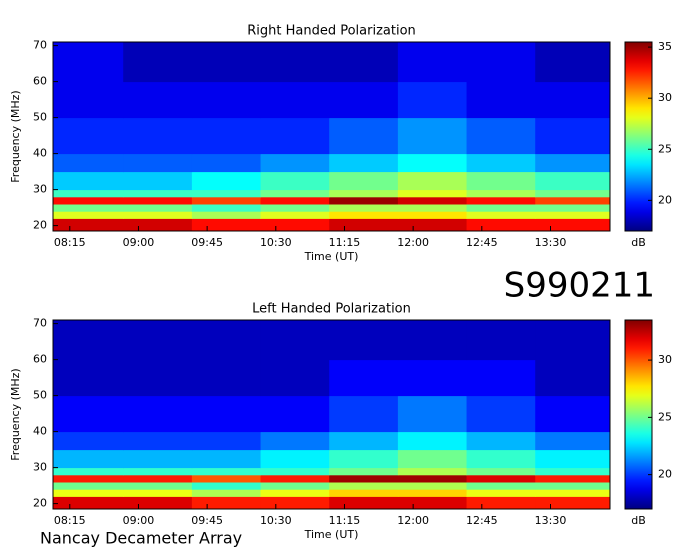  What do you see at coordinates (40, 431) in the screenshot?
I see `y-tick-label: 40` at bounding box center [40, 431].